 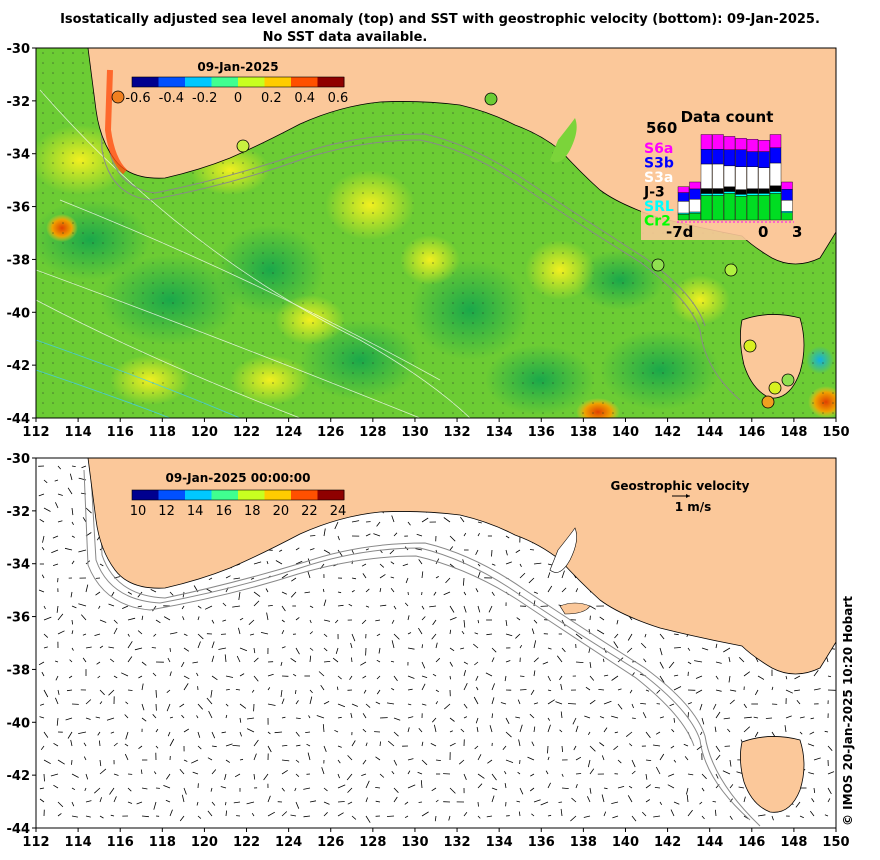 I want to click on colorbar-tick-label: 18, so click(x=252, y=511).